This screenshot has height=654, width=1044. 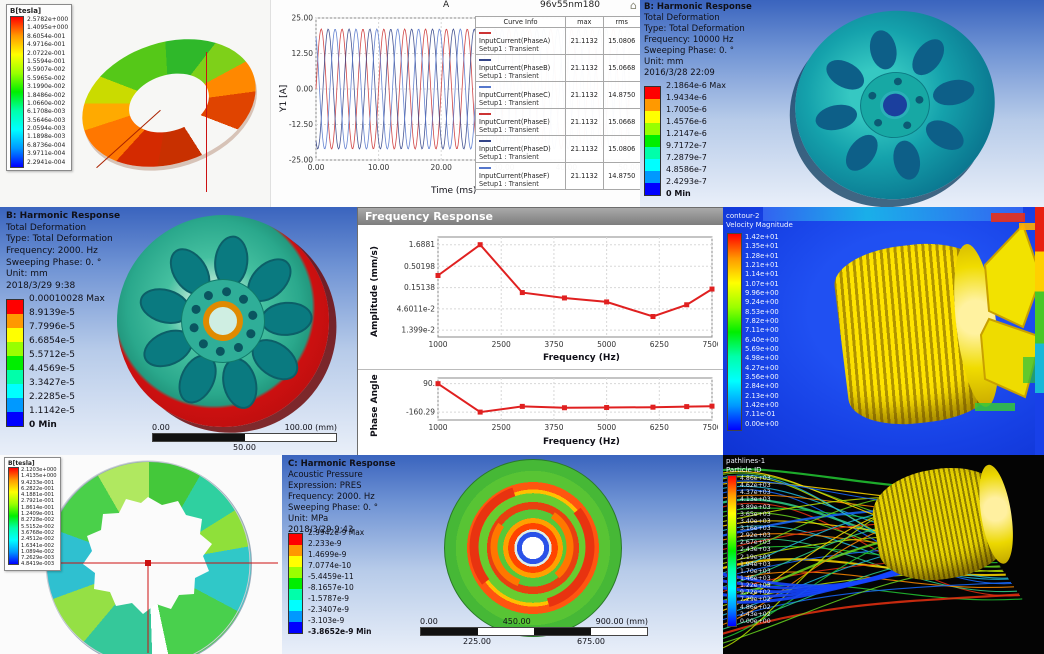 I want to click on result-info-line: Total Deformation, so click(x=46, y=227).